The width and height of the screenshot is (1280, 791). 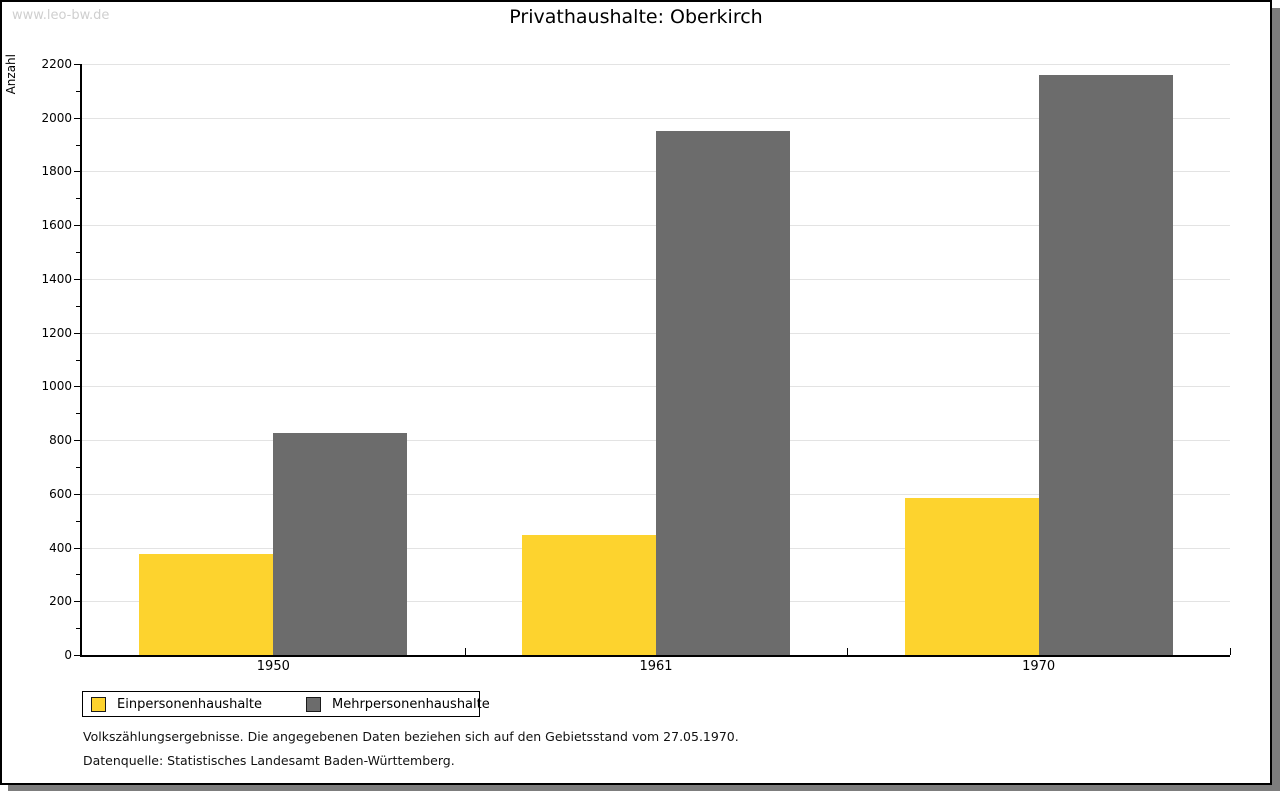 I want to click on legend-swatch-yellow, so click(x=98, y=704).